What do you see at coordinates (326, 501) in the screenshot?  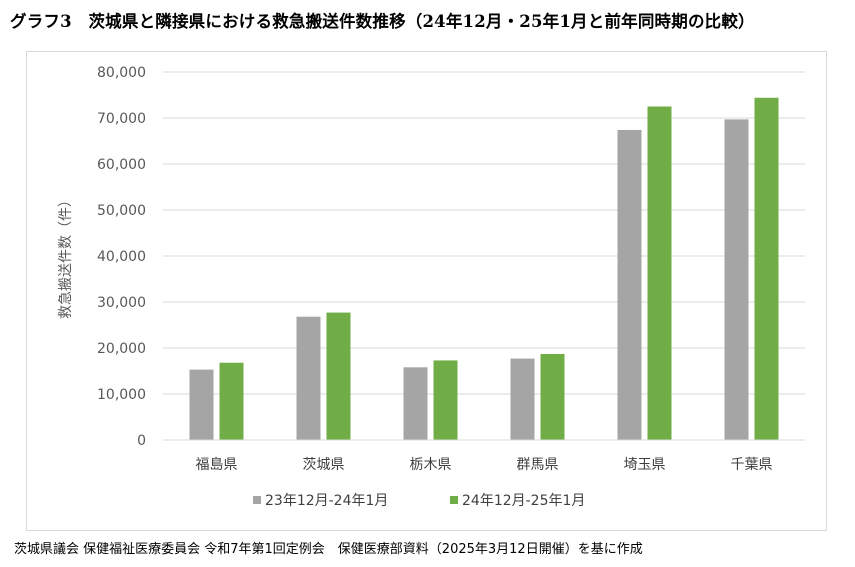 I see `legend-label: 23年12月-24年1月` at bounding box center [326, 501].